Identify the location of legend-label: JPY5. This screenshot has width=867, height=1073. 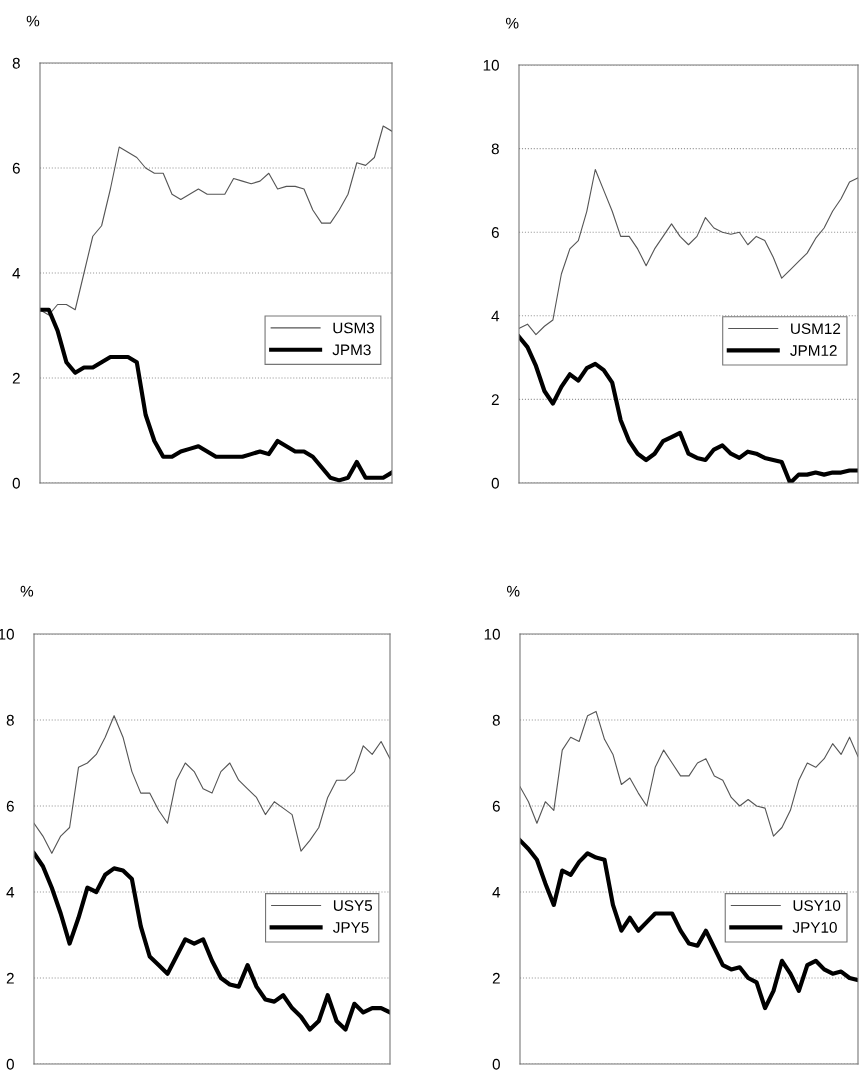
(351, 927).